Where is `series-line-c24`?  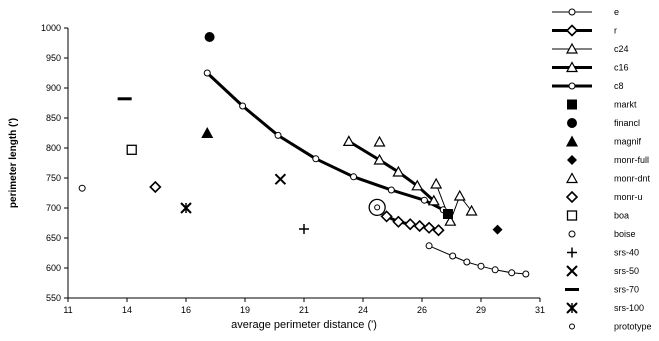 series-line-c24 is located at coordinates (453, 202).